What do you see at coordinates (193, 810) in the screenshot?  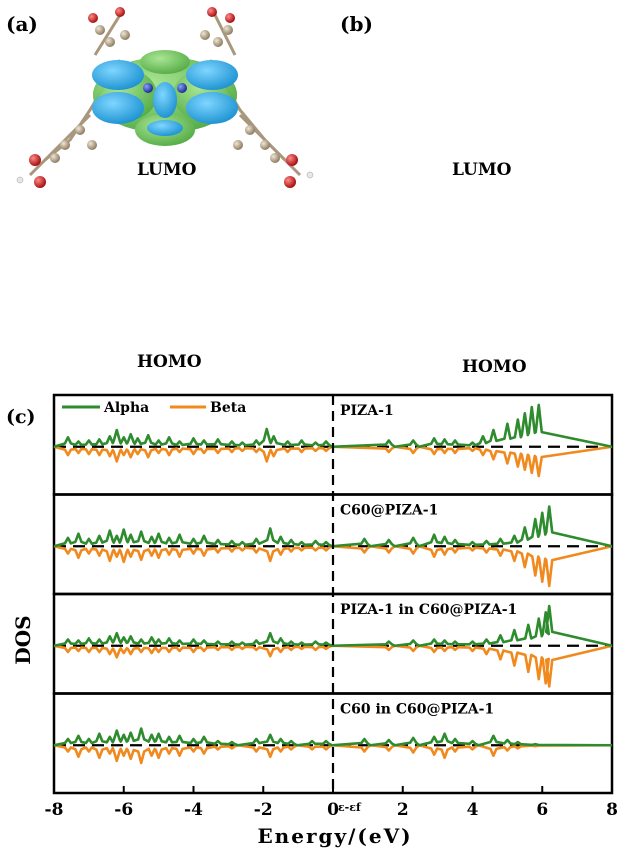 I see `x-tick-label--4: -4` at bounding box center [193, 810].